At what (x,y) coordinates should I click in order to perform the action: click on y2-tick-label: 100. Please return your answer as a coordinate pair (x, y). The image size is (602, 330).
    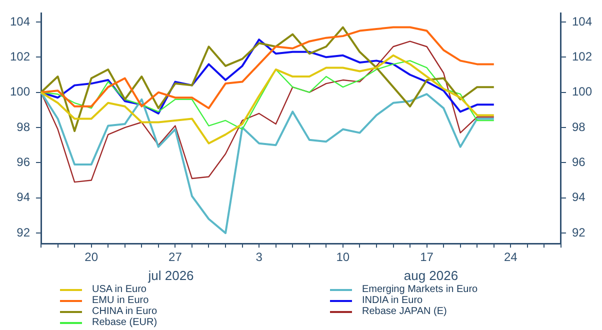
    Looking at the image, I should click on (582, 91).